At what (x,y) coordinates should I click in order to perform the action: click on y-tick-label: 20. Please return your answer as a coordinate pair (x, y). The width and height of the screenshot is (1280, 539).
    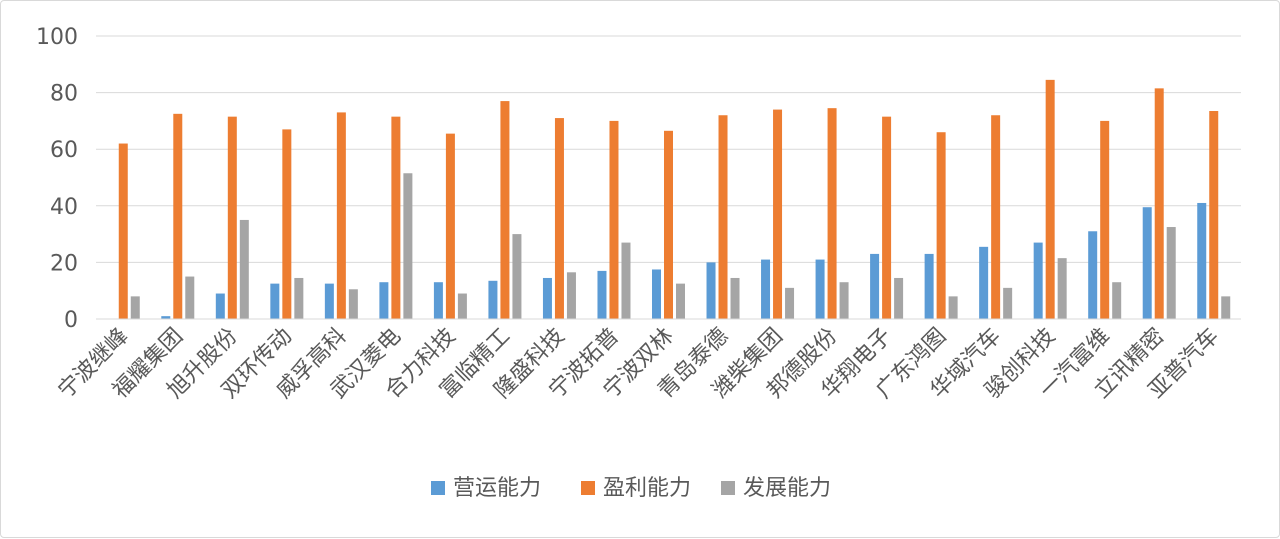
    Looking at the image, I should click on (64, 263).